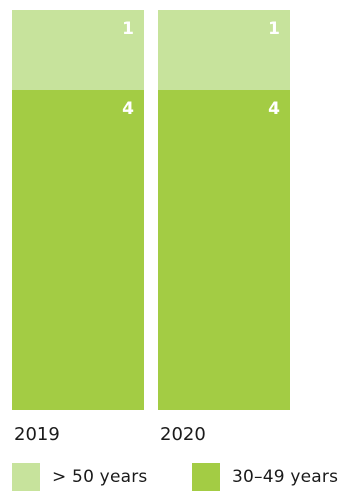 This screenshot has height=496, width=357. What do you see at coordinates (128, 29) in the screenshot?
I see `data-label-2019-over-50: 1` at bounding box center [128, 29].